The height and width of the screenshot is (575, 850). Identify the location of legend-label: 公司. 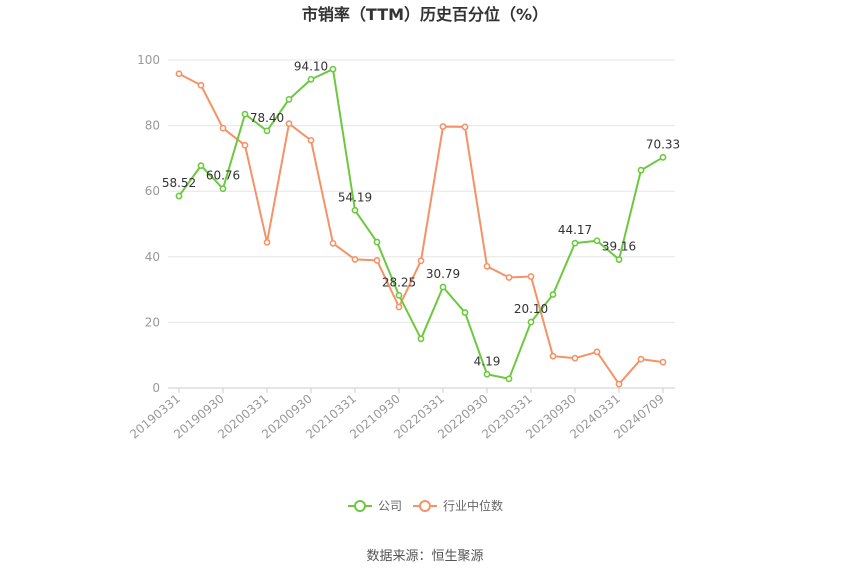
(390, 506).